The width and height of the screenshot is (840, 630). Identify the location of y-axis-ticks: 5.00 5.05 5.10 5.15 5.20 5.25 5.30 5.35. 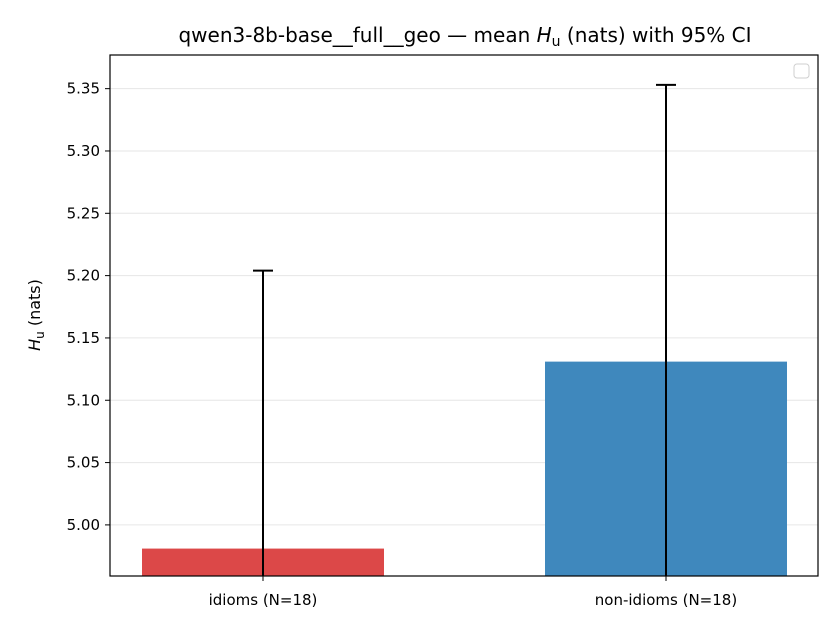
(88, 307).